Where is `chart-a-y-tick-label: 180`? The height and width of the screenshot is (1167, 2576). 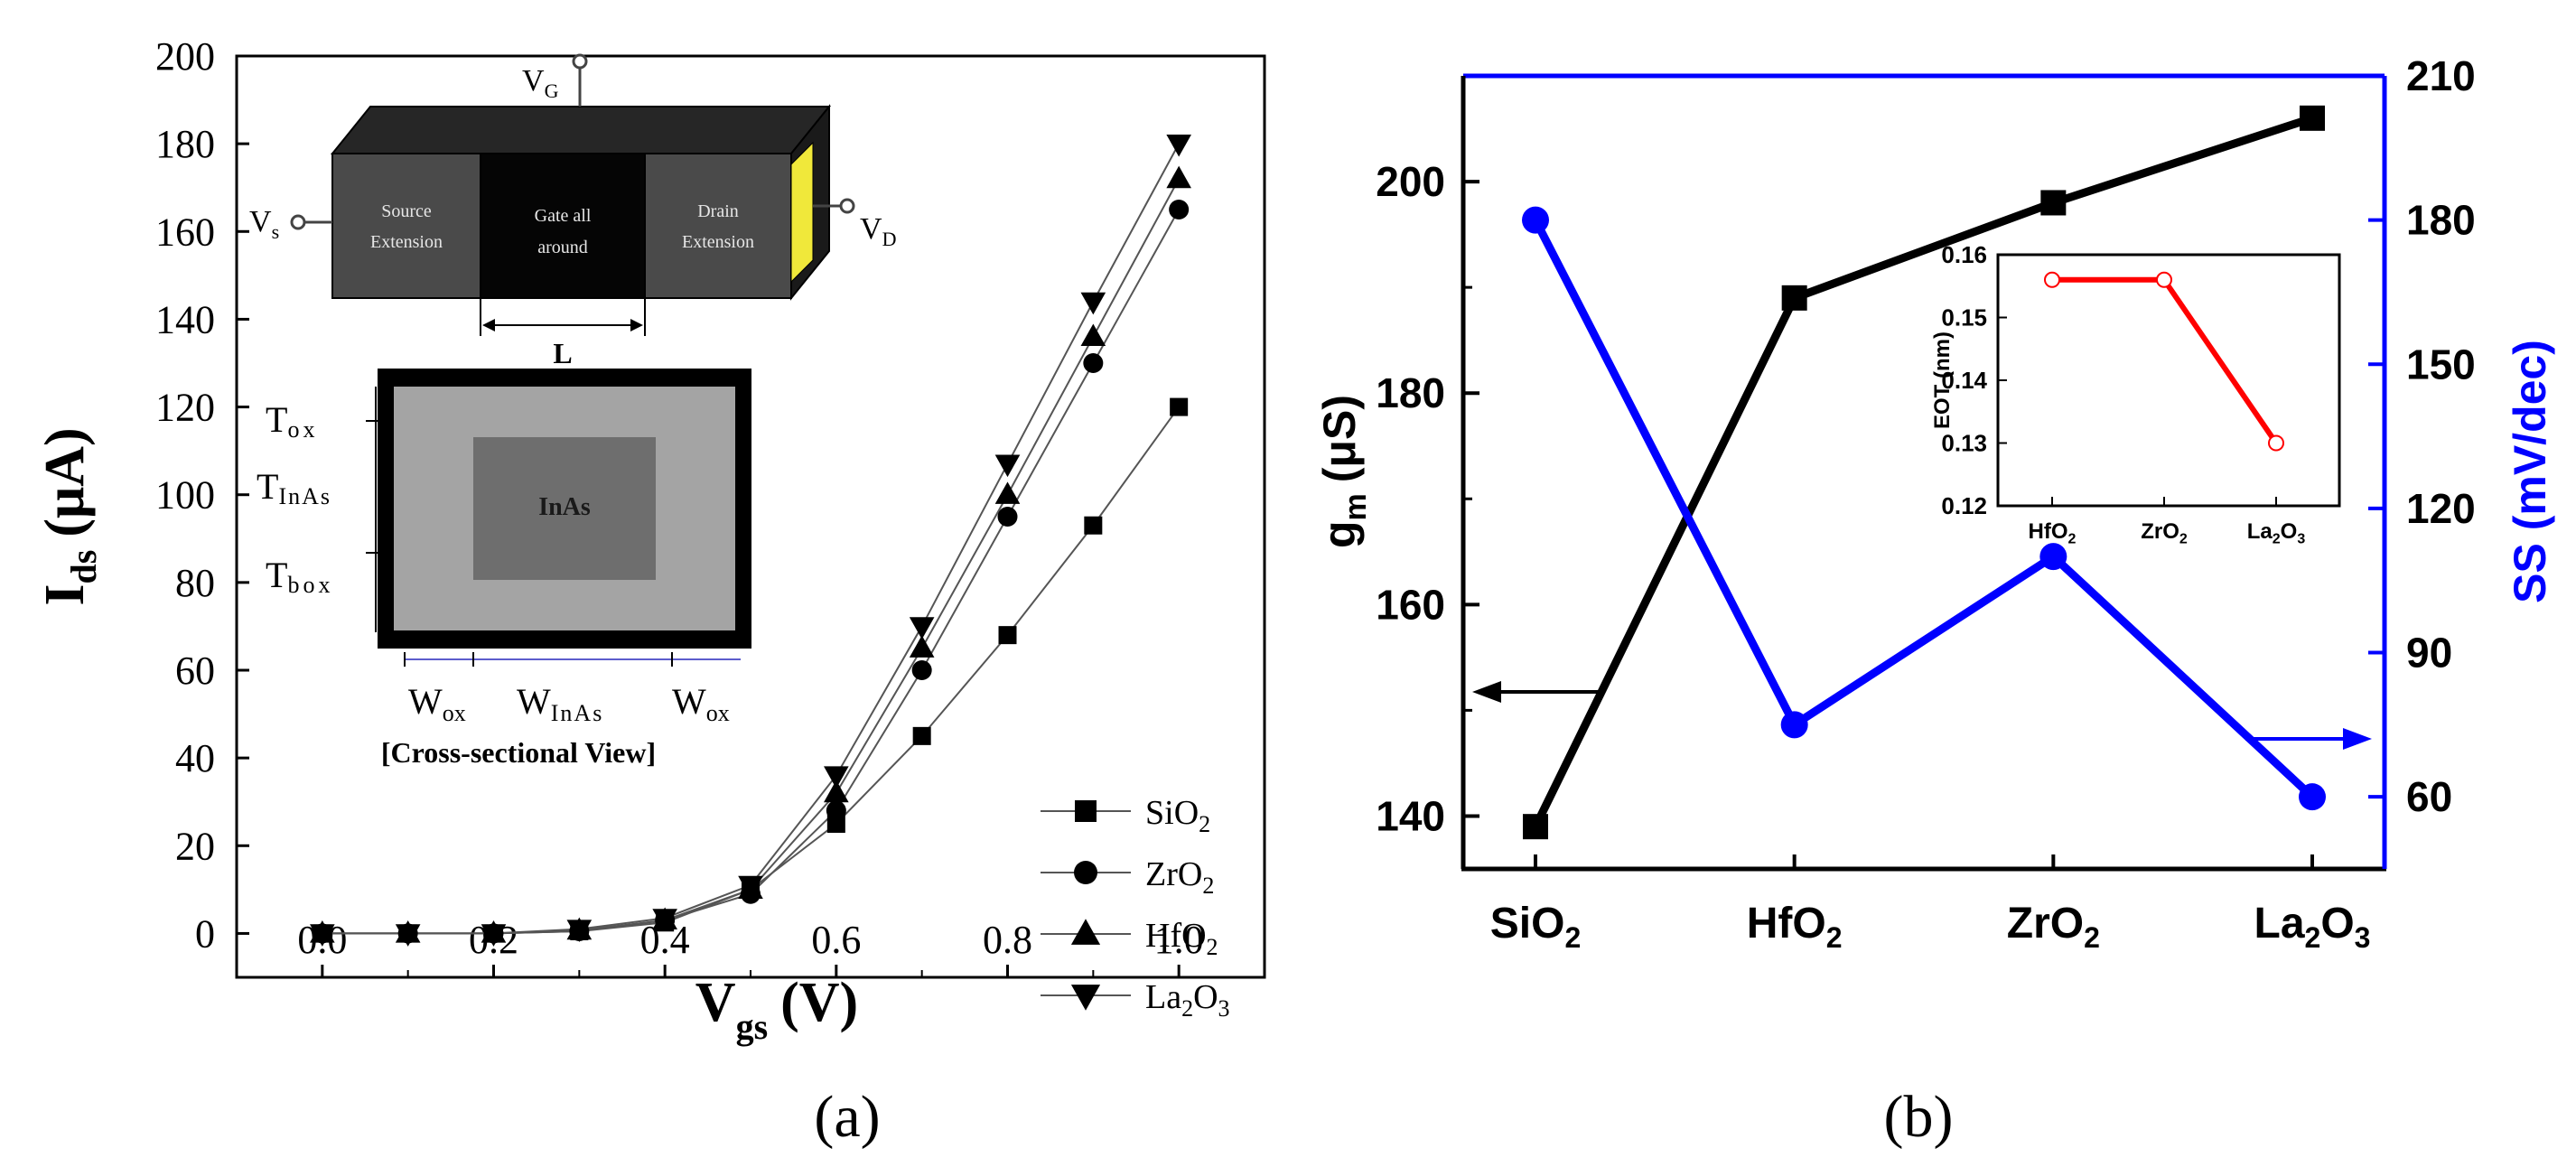
chart-a-y-tick-label: 180 is located at coordinates (185, 144).